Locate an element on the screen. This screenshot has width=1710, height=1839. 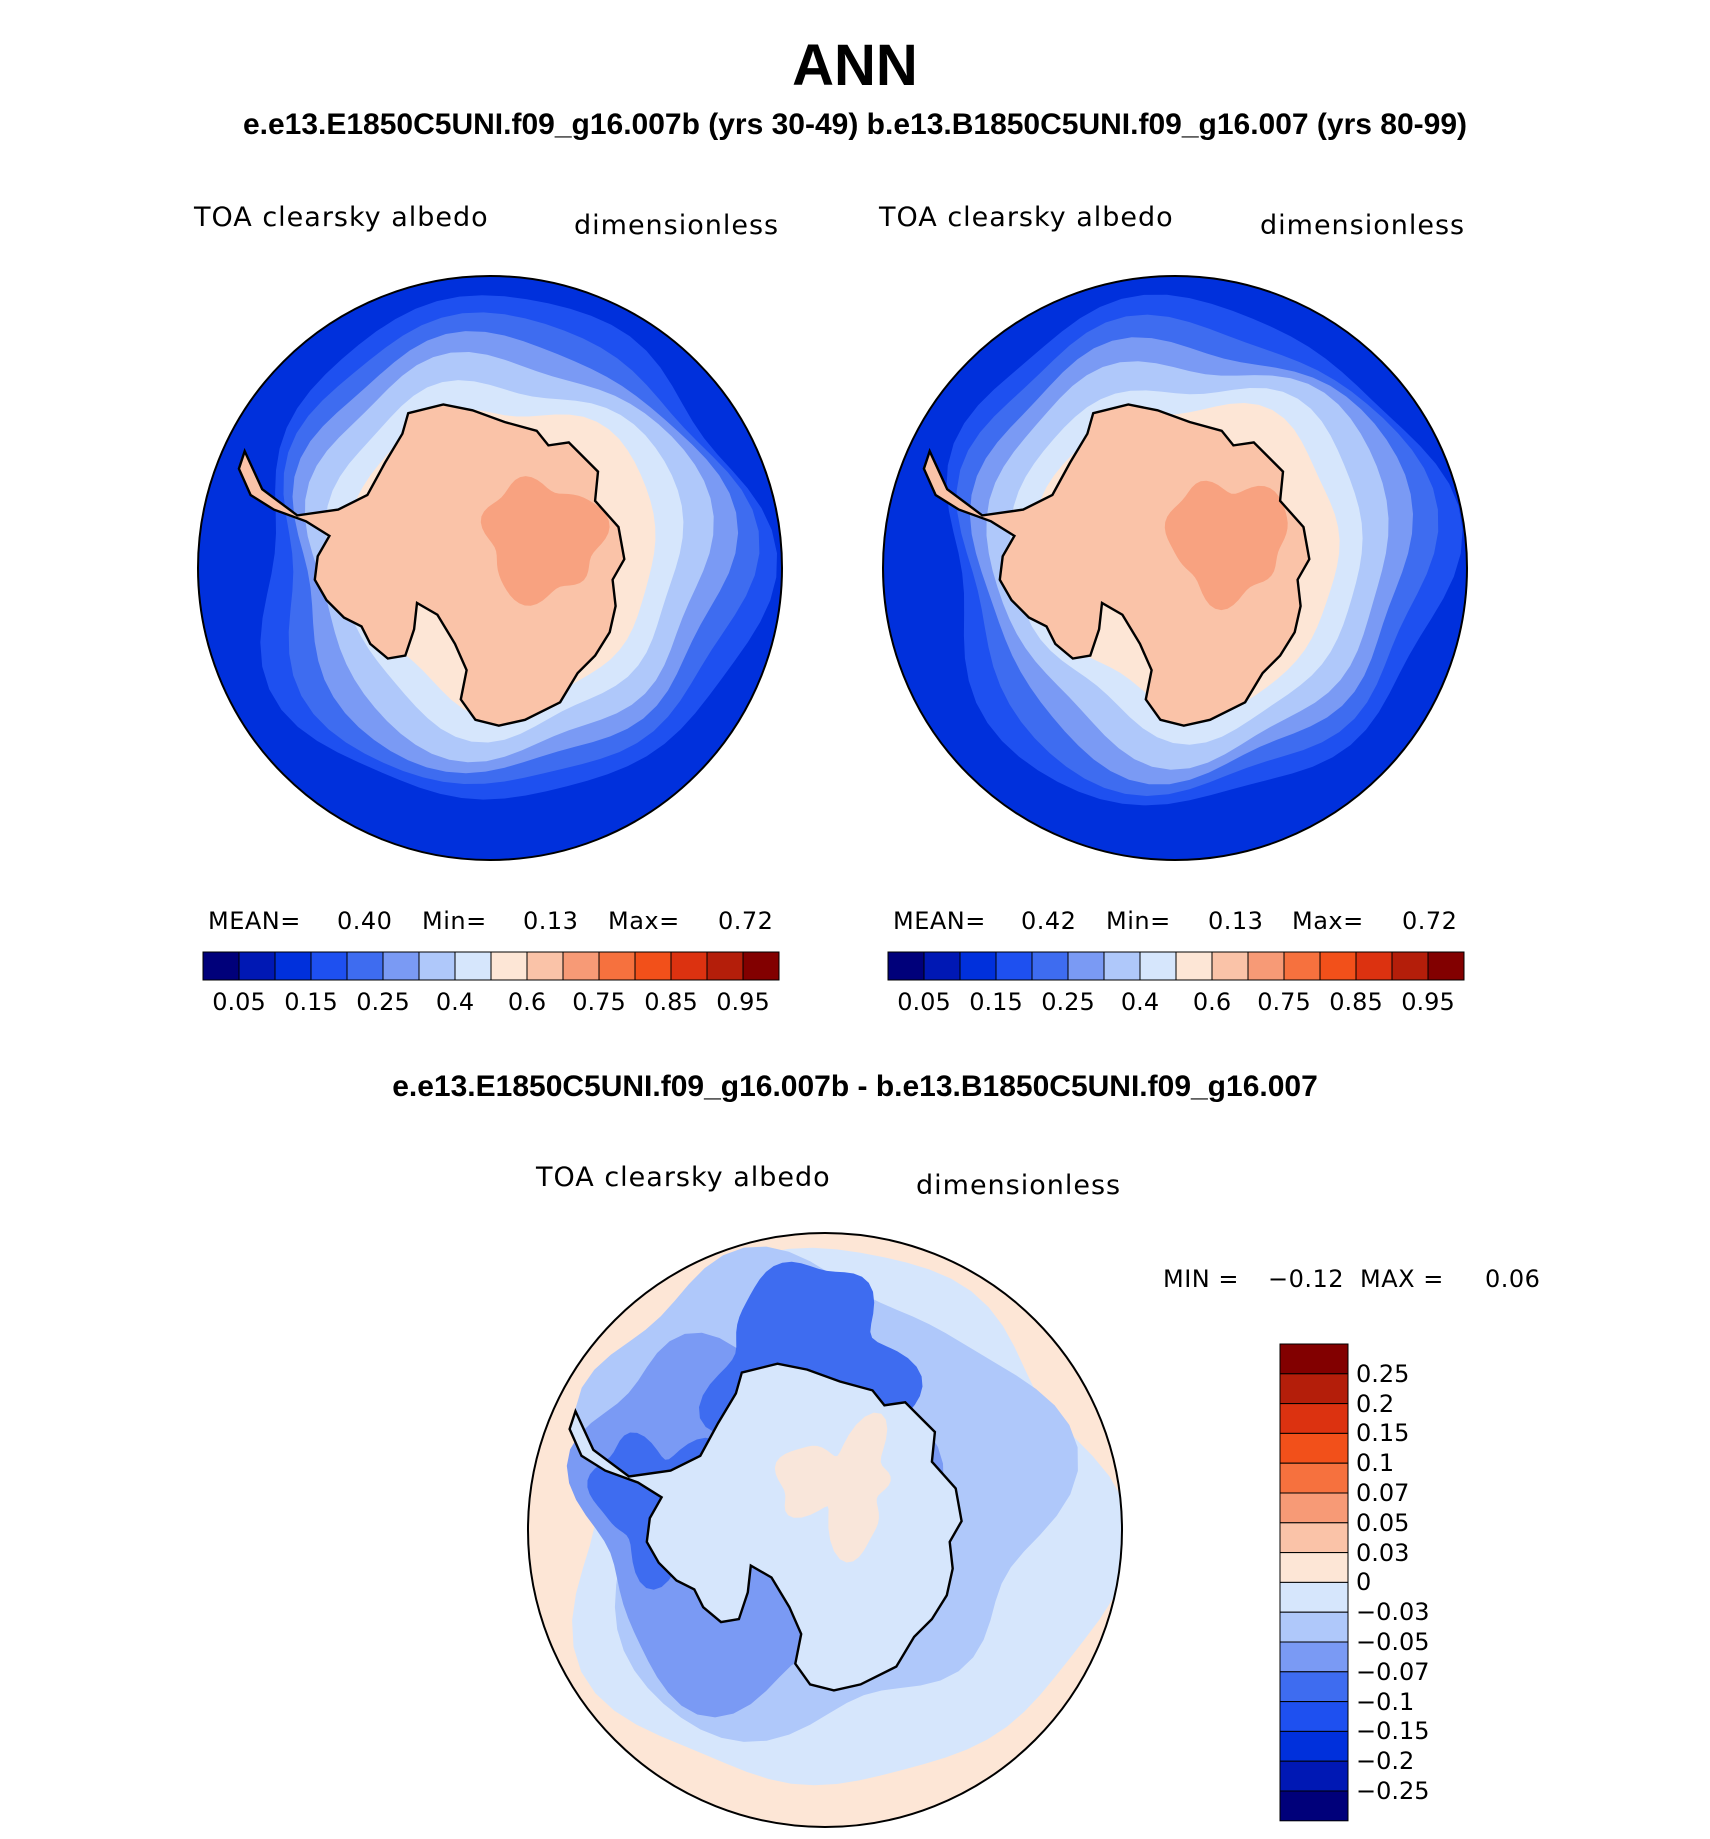
panel3-colorbar-tick-label: −0.07 is located at coordinates (1393, 1671).